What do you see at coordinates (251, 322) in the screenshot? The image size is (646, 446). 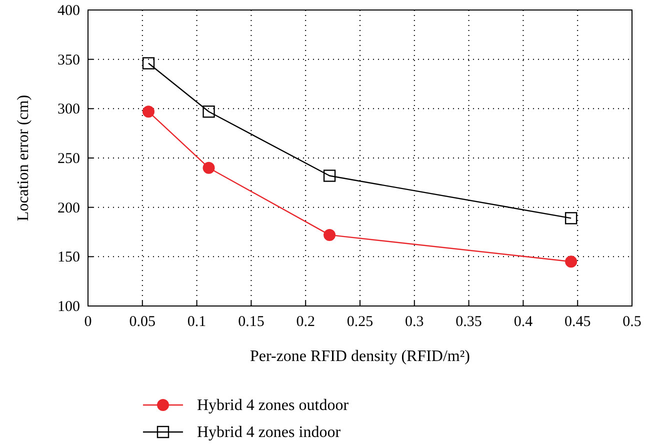 I see `x-tick-label: 0.15` at bounding box center [251, 322].